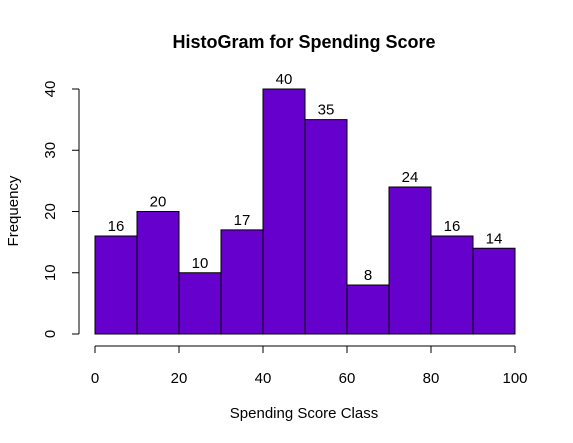 Image resolution: width=573 pixels, height=443 pixels. Describe the element at coordinates (50, 150) in the screenshot. I see `y-tick-label-3: 30` at that location.